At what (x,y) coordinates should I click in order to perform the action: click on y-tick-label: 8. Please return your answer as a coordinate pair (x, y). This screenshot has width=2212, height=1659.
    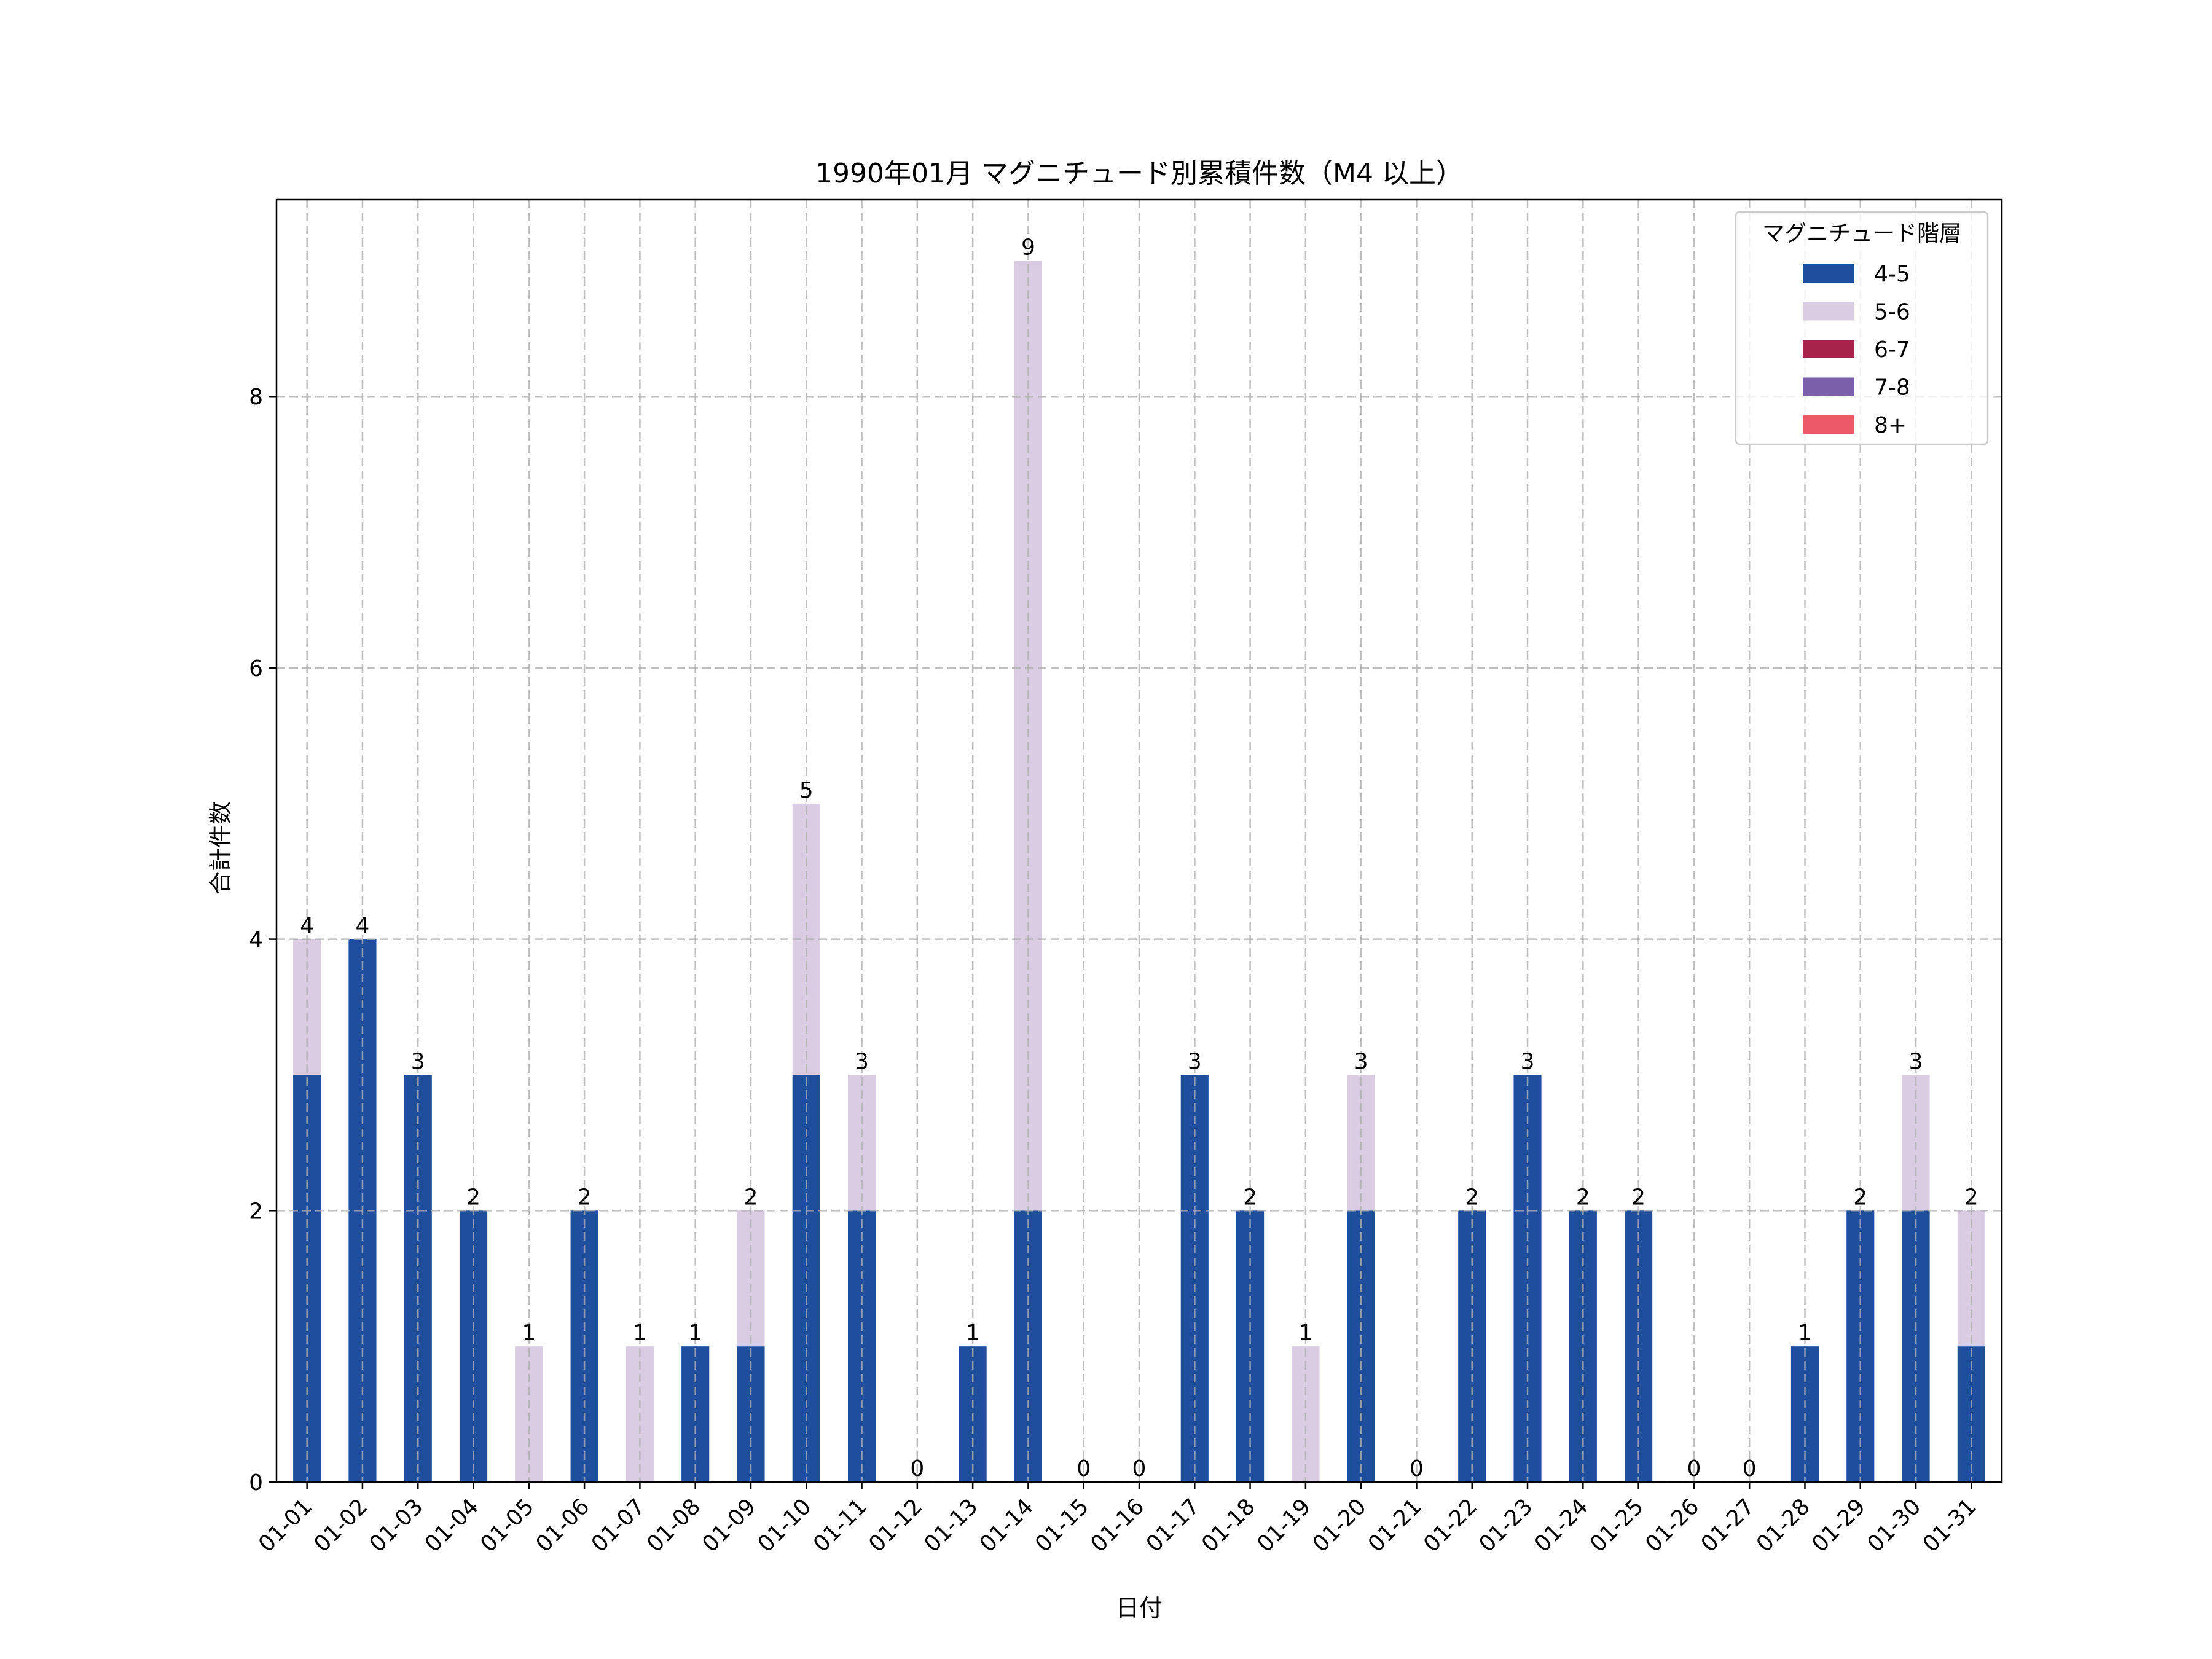
    Looking at the image, I should click on (256, 397).